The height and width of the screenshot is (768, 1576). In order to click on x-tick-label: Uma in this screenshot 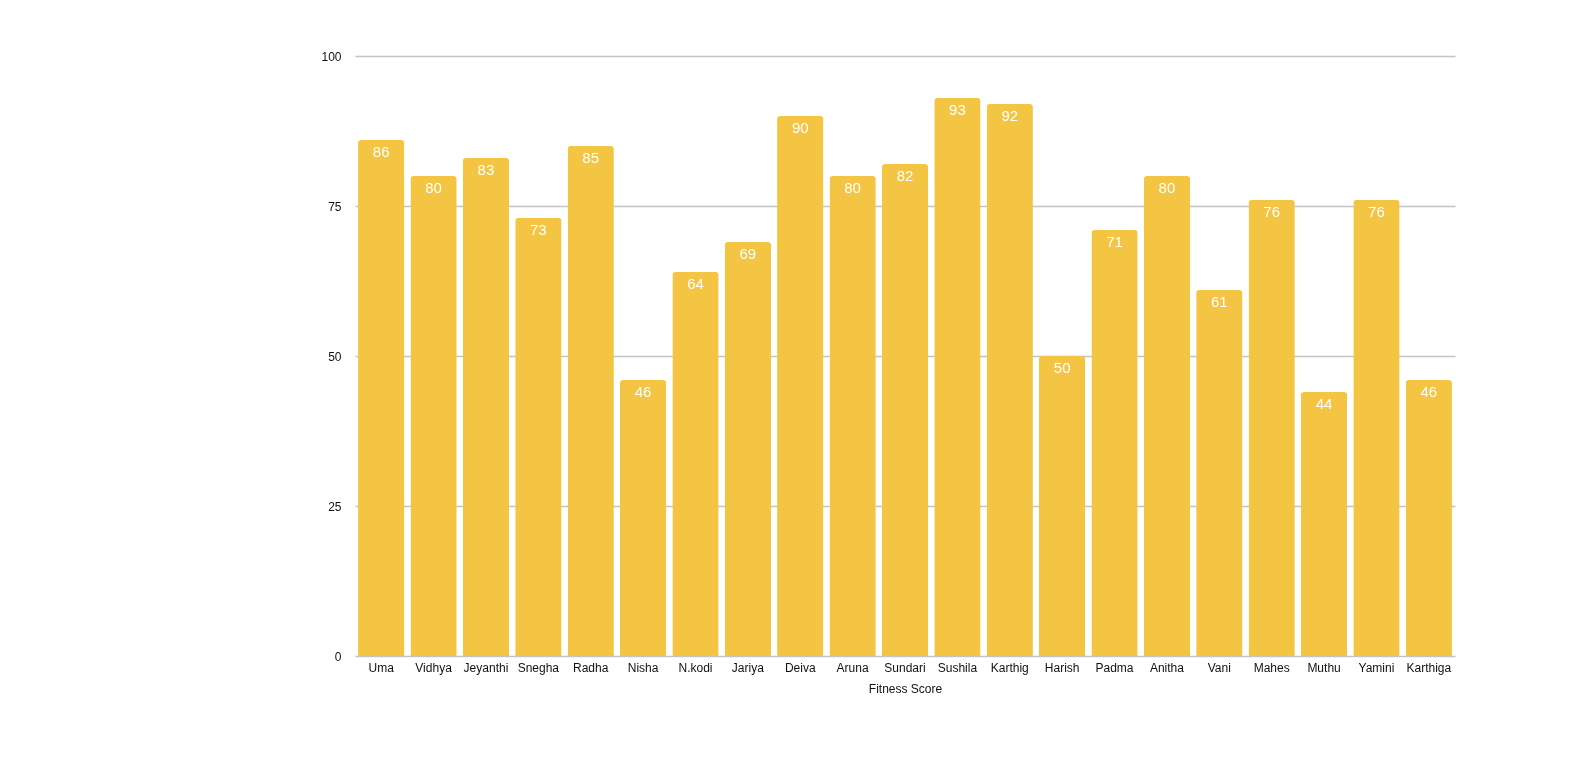, I will do `click(381, 667)`.